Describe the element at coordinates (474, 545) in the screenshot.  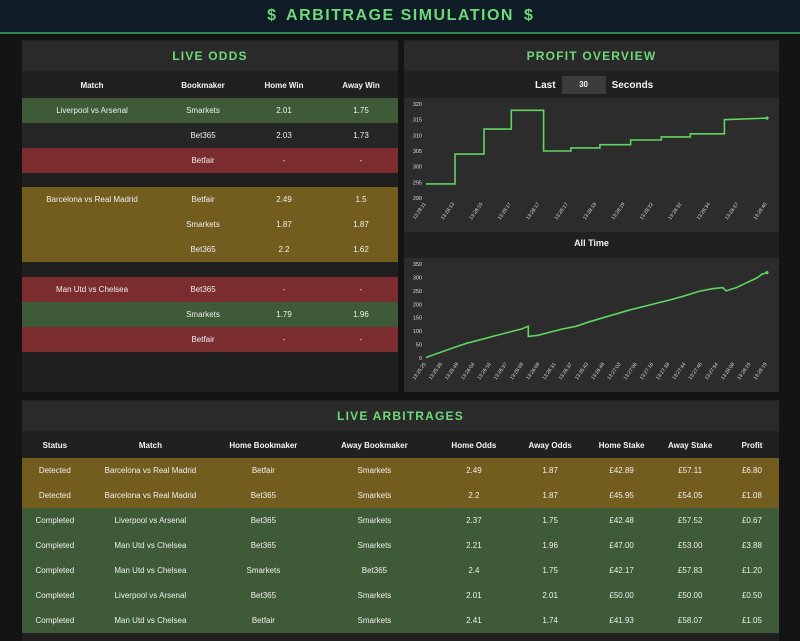
I see `arb-cell-home-odds: 2.21` at that location.